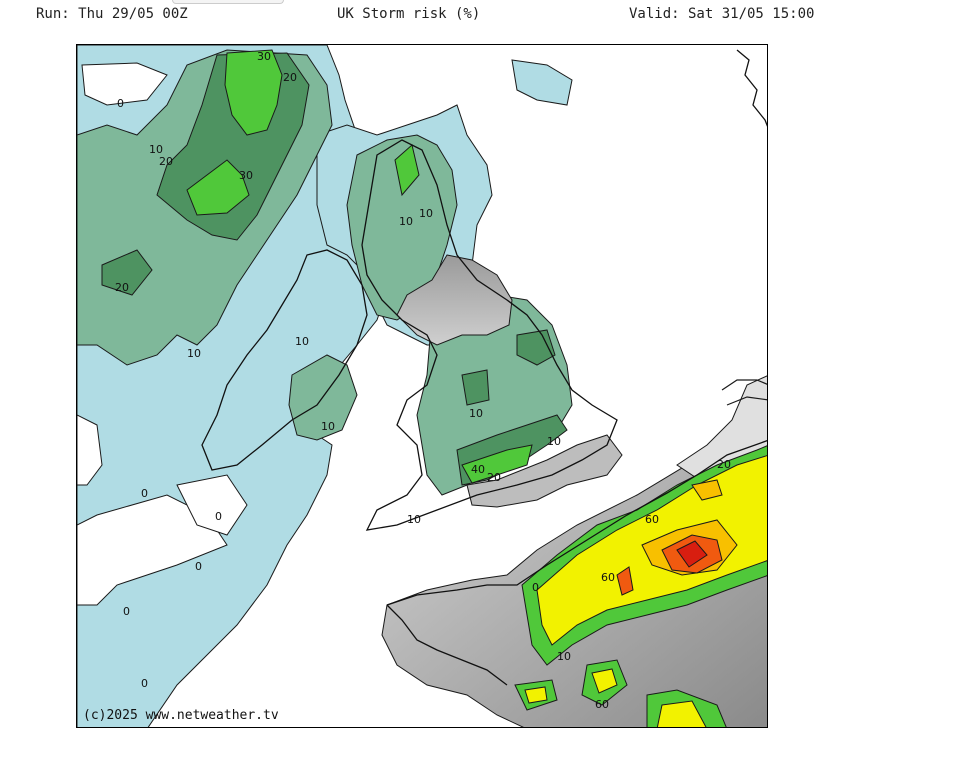 This screenshot has height=768, width=980. What do you see at coordinates (218, 187) in the screenshot?
I see `risk-zone-30-mid` at bounding box center [218, 187].